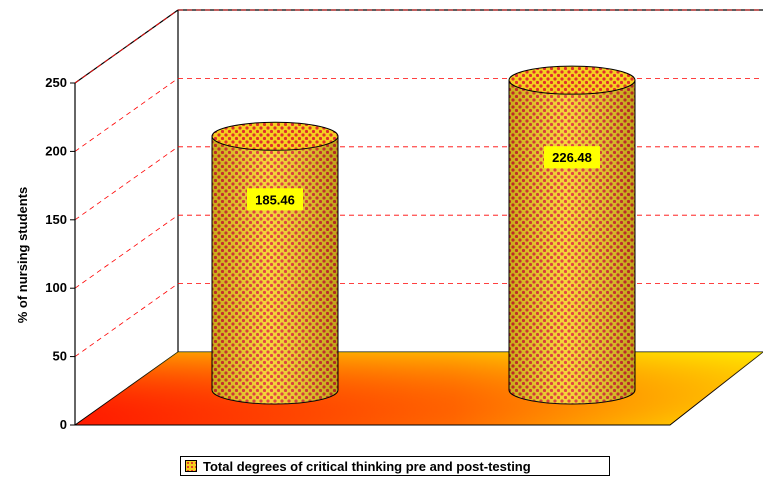 This screenshot has height=482, width=763. What do you see at coordinates (22, 255) in the screenshot?
I see `y-axis-title: % of nursing students` at bounding box center [22, 255].